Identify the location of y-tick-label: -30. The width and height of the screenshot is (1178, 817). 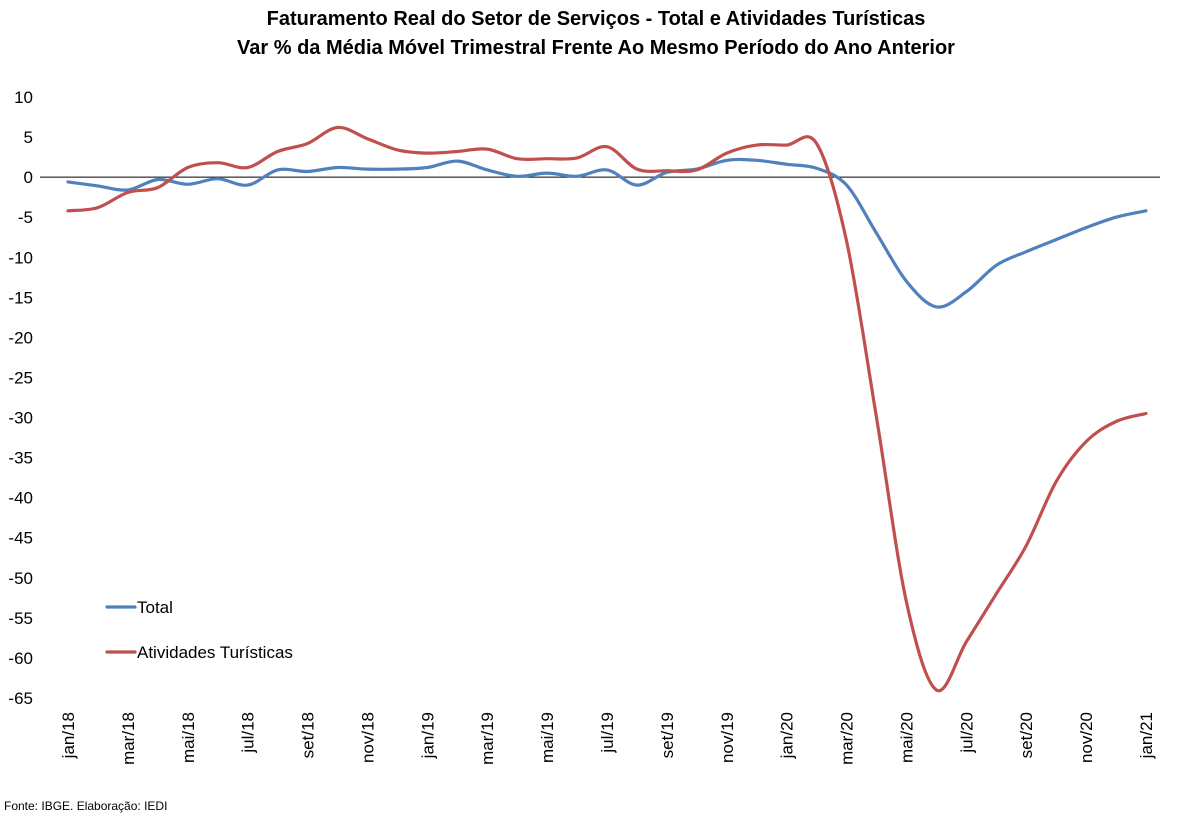
(20, 418).